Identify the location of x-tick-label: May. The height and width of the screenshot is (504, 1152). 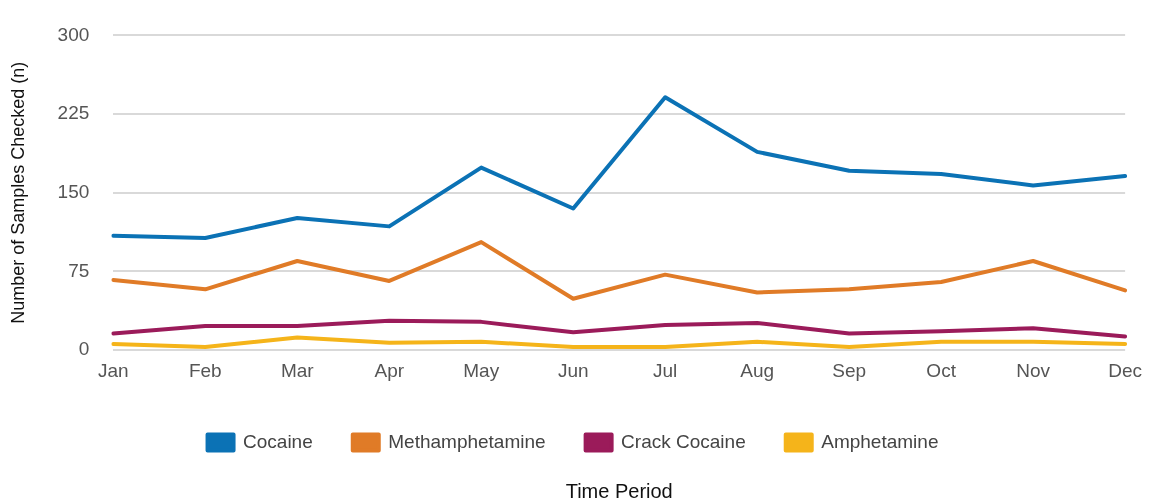
(481, 370).